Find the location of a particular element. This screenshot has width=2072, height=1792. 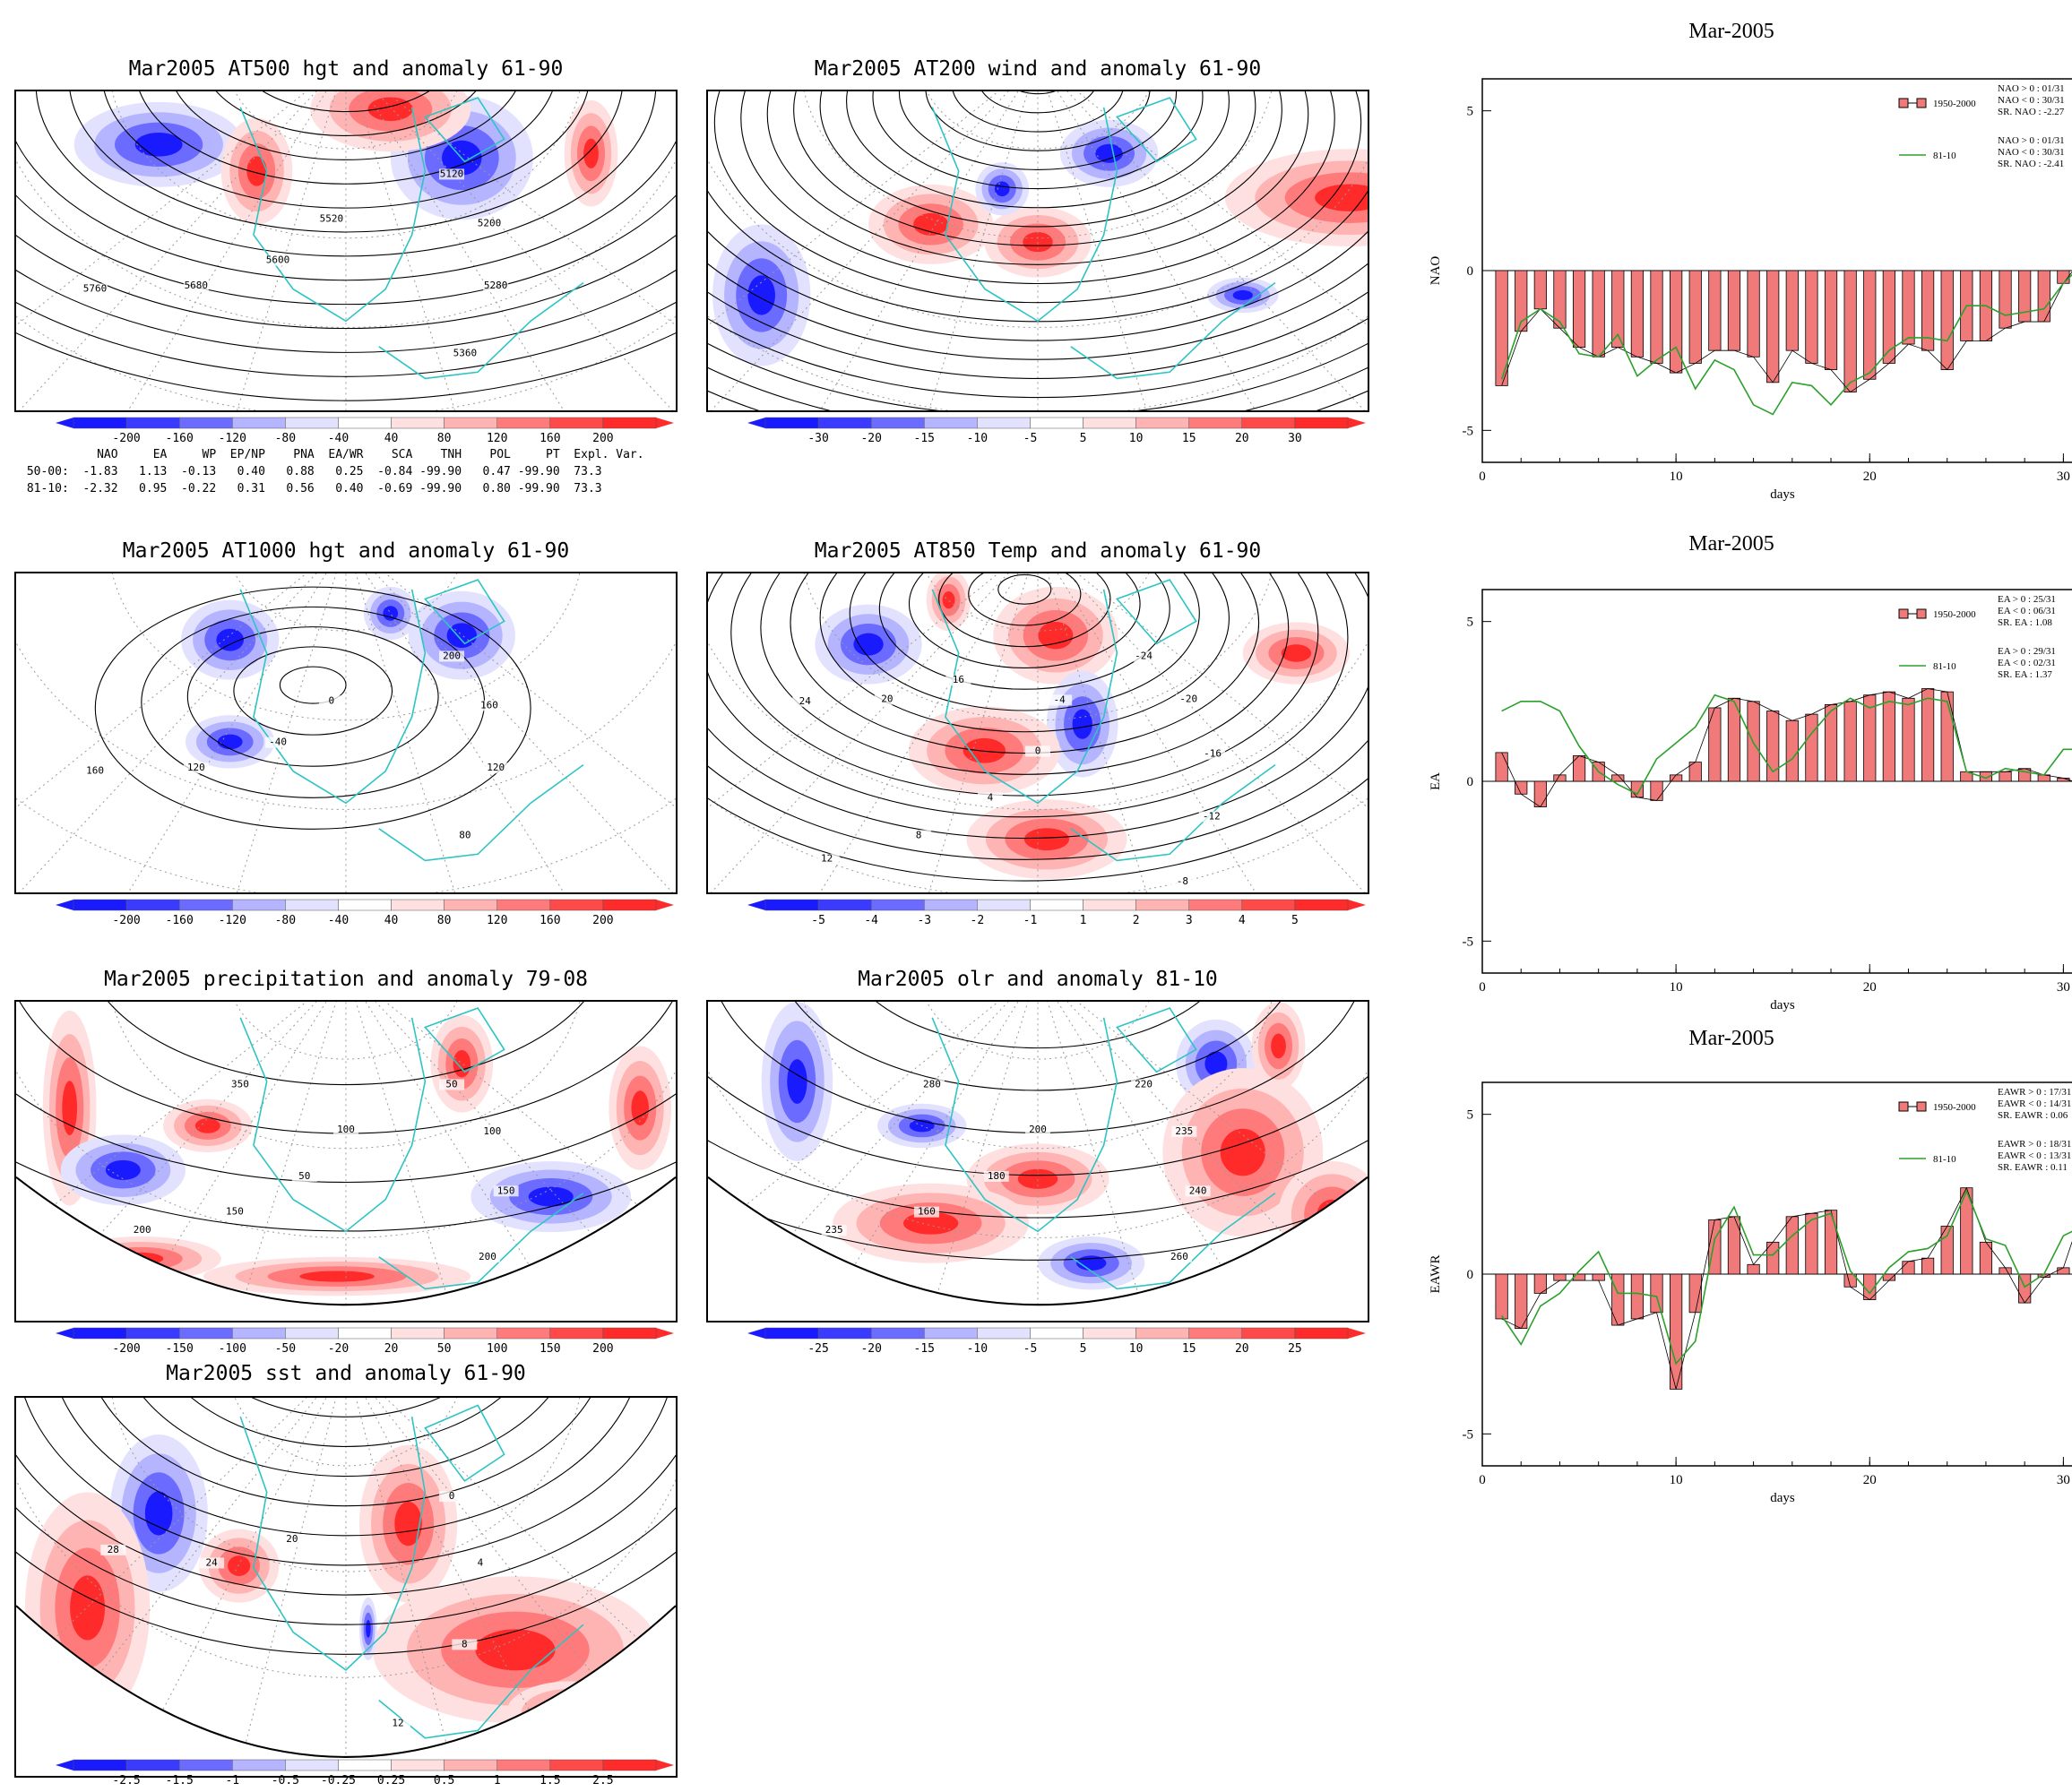

contour-label: 16 is located at coordinates (958, 680).